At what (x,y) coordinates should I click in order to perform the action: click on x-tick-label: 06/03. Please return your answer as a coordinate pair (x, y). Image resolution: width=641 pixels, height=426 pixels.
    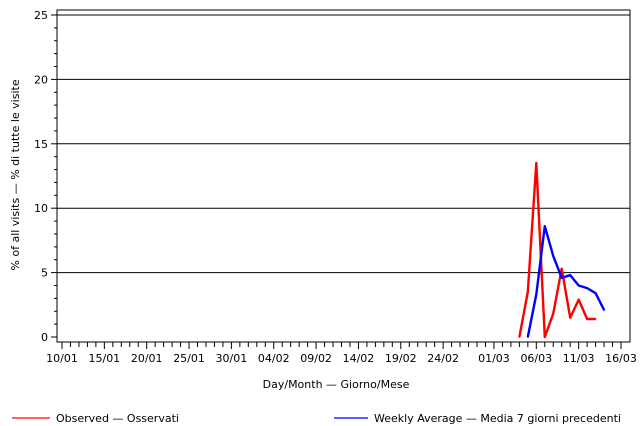
    Looking at the image, I should click on (536, 358).